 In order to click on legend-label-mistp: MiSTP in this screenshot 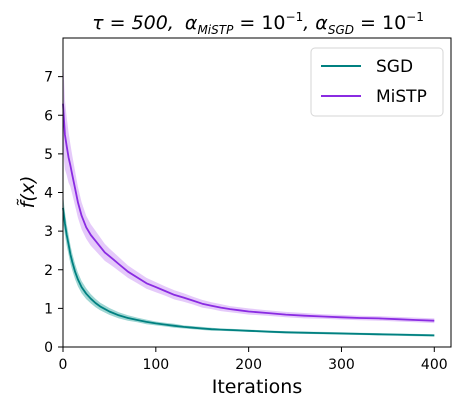, I will do `click(401, 97)`.